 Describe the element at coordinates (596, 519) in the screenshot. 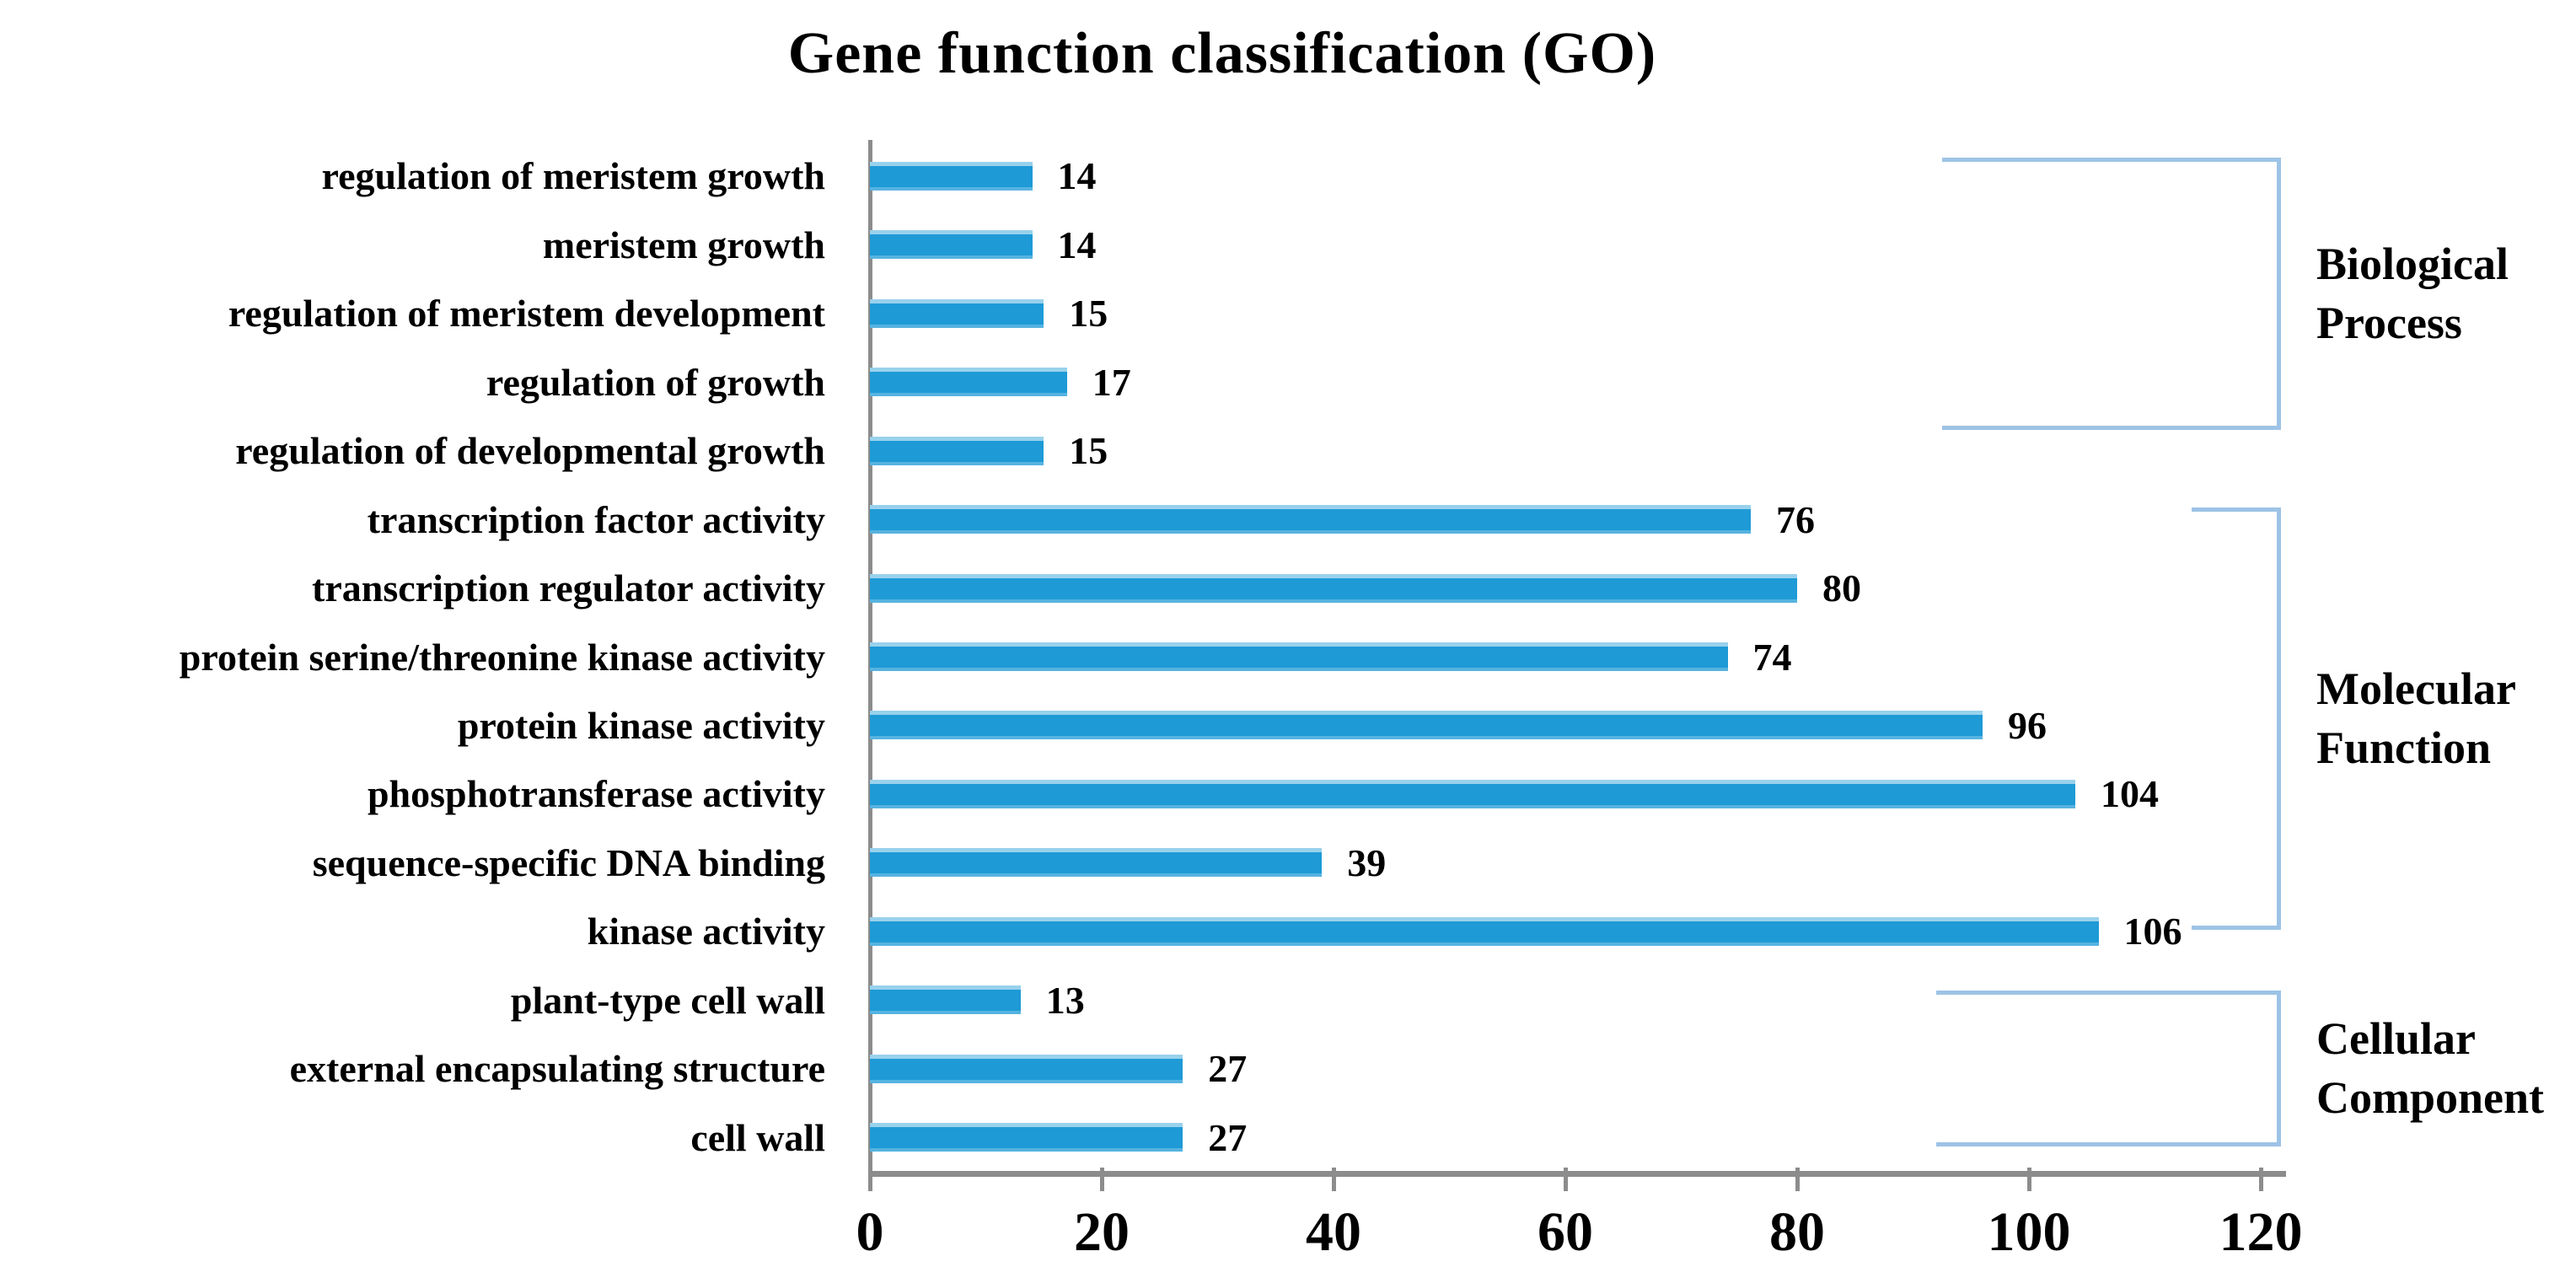

I see `category-label: transcription factor activity` at that location.